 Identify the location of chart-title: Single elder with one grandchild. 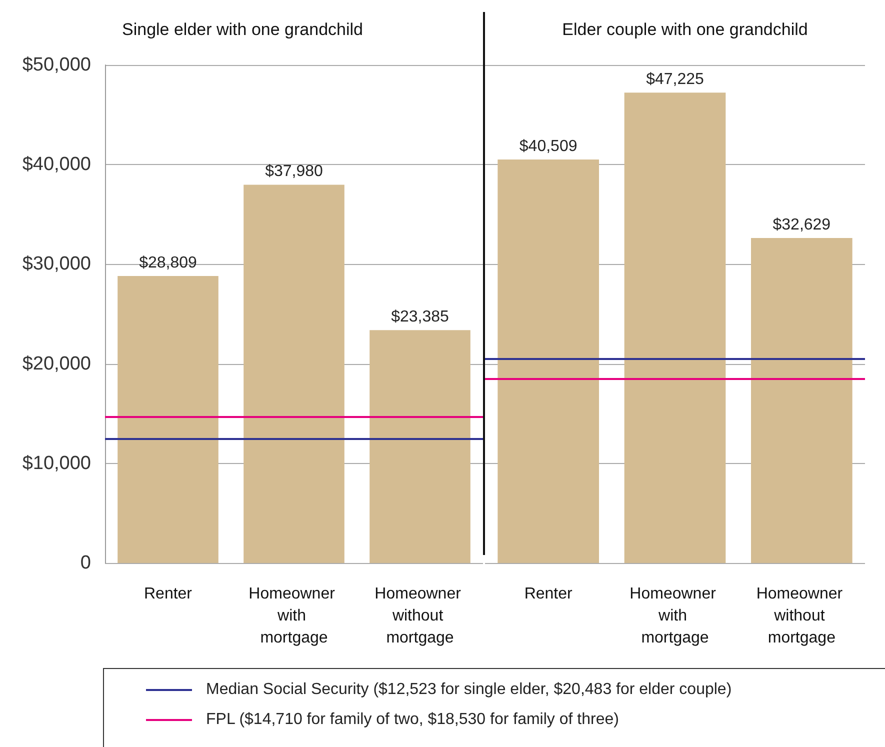
(242, 29).